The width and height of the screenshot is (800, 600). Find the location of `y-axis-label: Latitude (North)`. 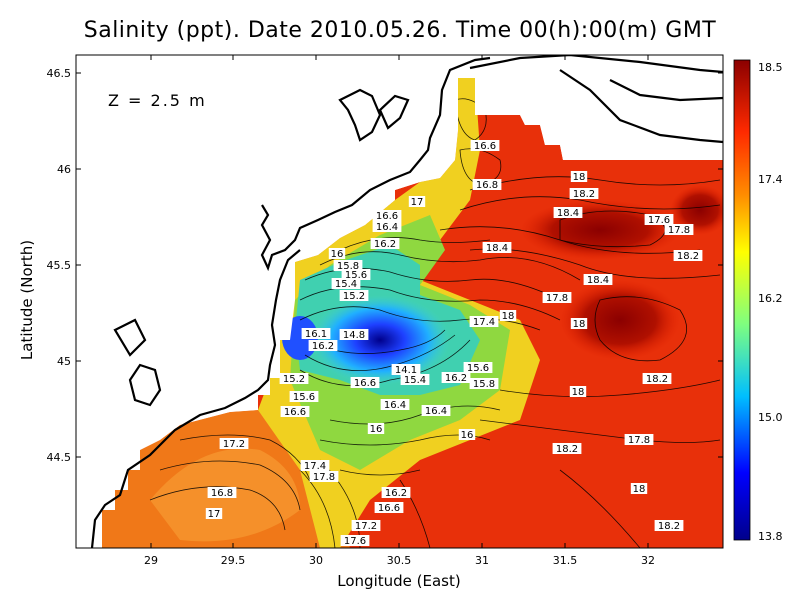

y-axis-label: Latitude (North) is located at coordinates (27, 300).